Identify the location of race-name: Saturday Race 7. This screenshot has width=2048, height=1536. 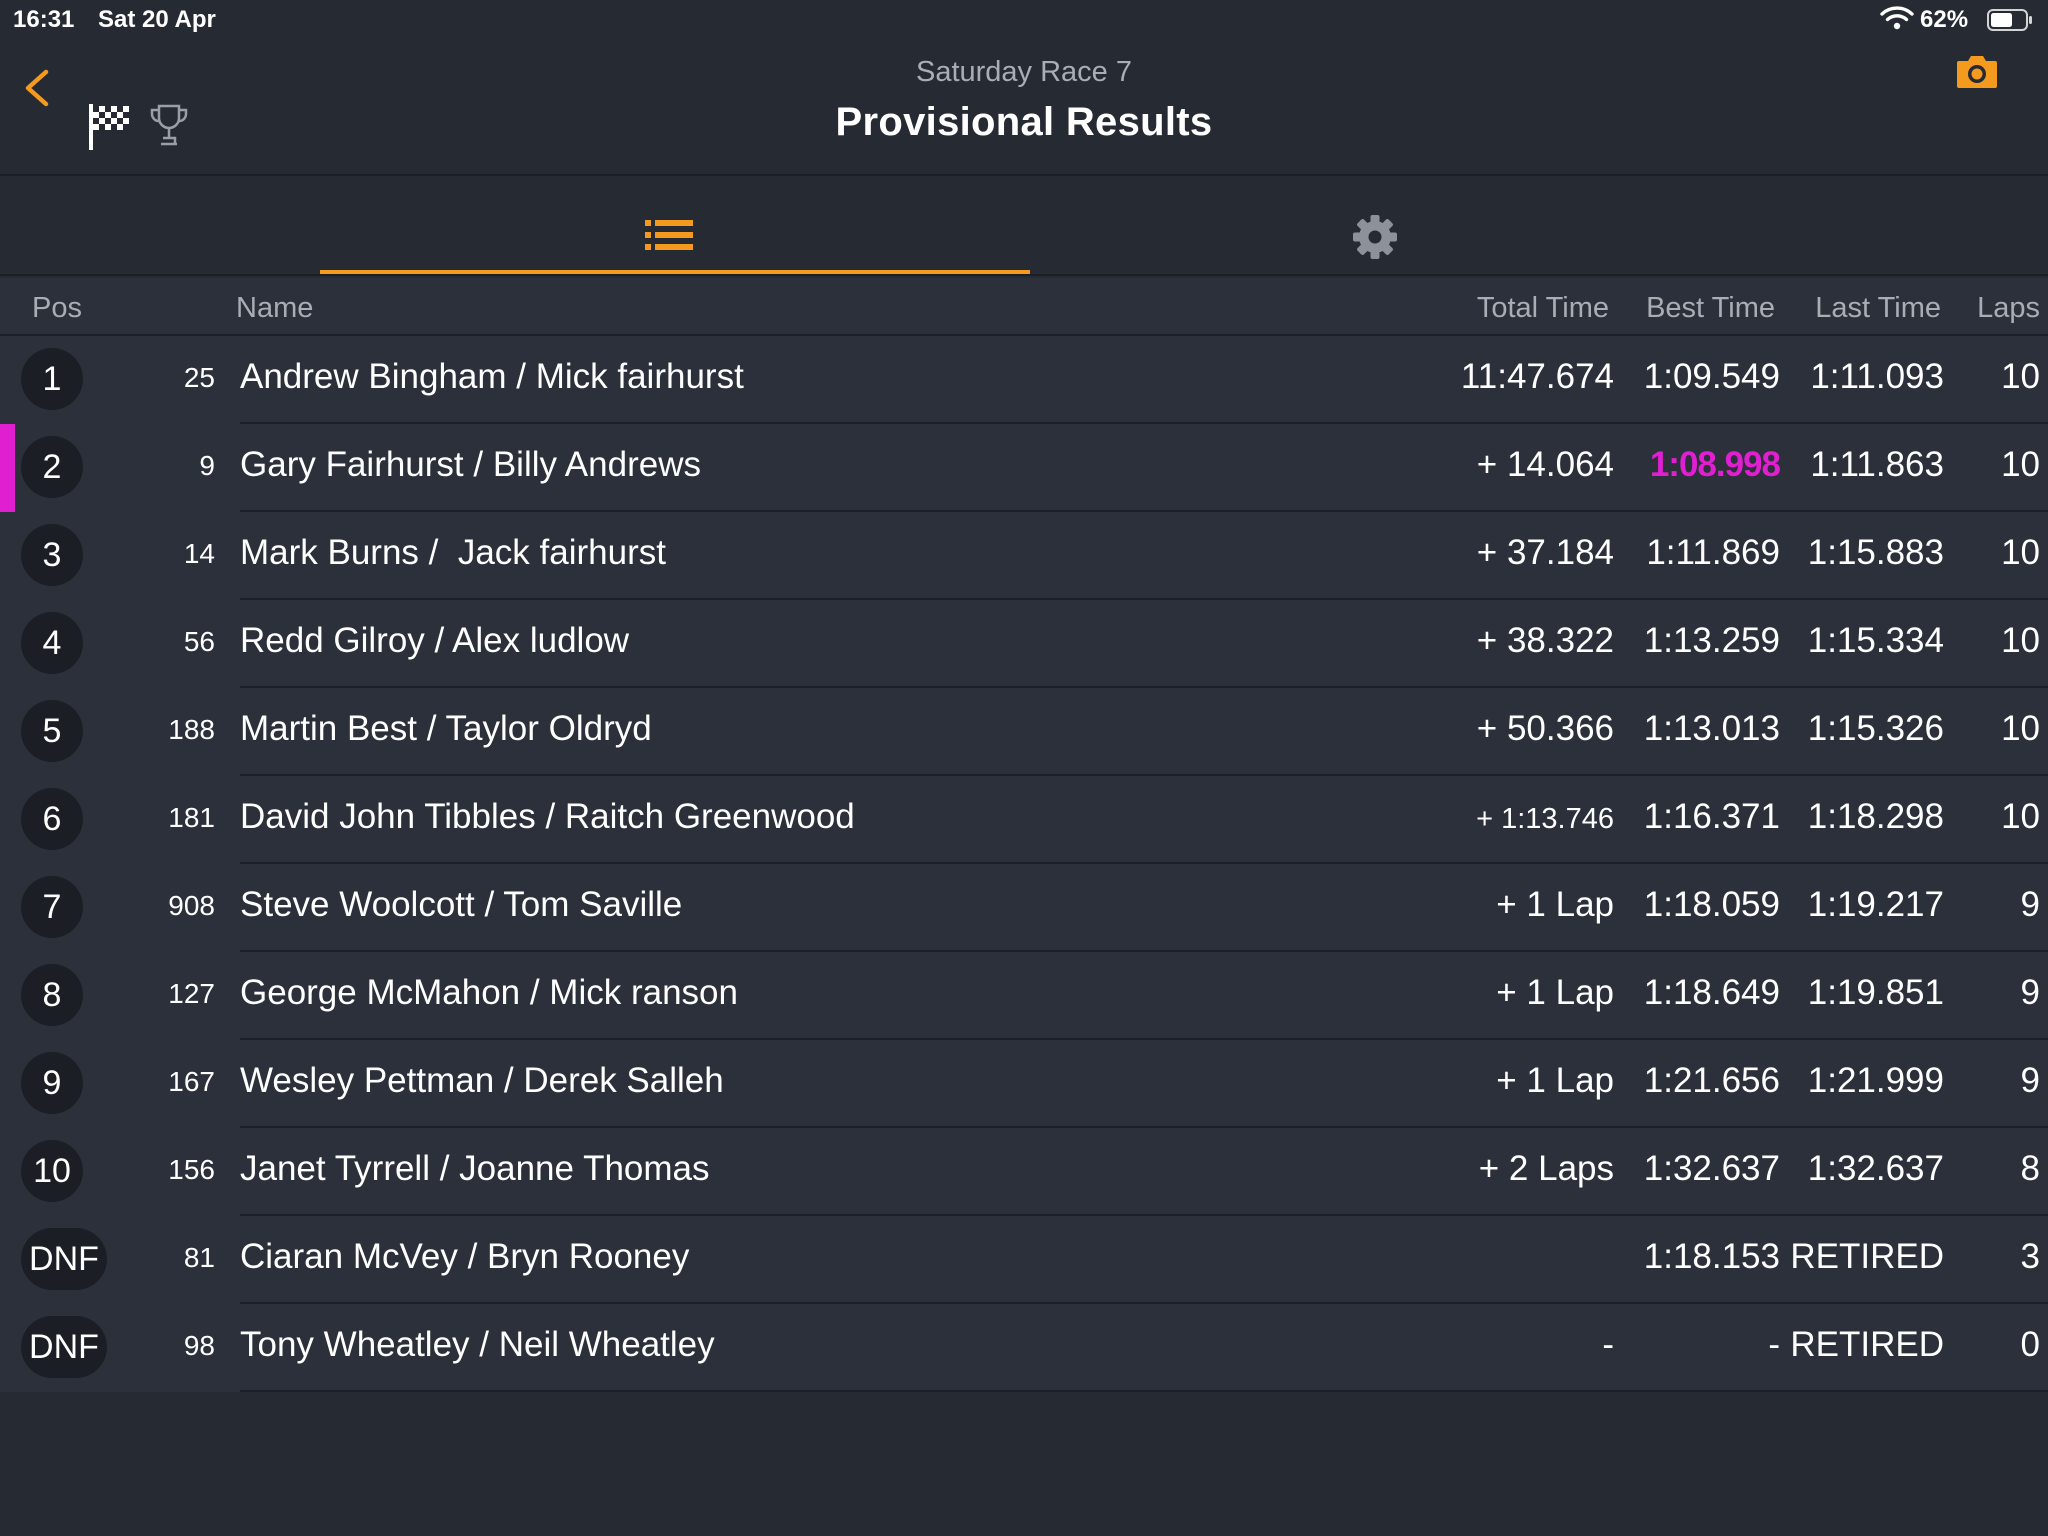
(1023, 72).